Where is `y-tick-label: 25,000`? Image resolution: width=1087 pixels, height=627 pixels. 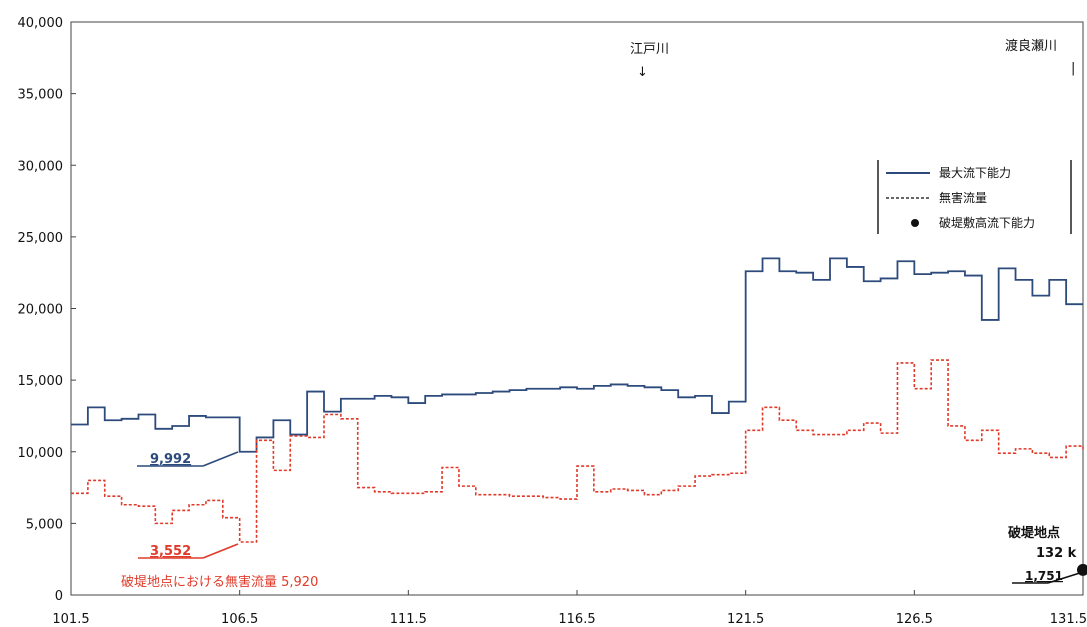
y-tick-label: 25,000 is located at coordinates (41, 238).